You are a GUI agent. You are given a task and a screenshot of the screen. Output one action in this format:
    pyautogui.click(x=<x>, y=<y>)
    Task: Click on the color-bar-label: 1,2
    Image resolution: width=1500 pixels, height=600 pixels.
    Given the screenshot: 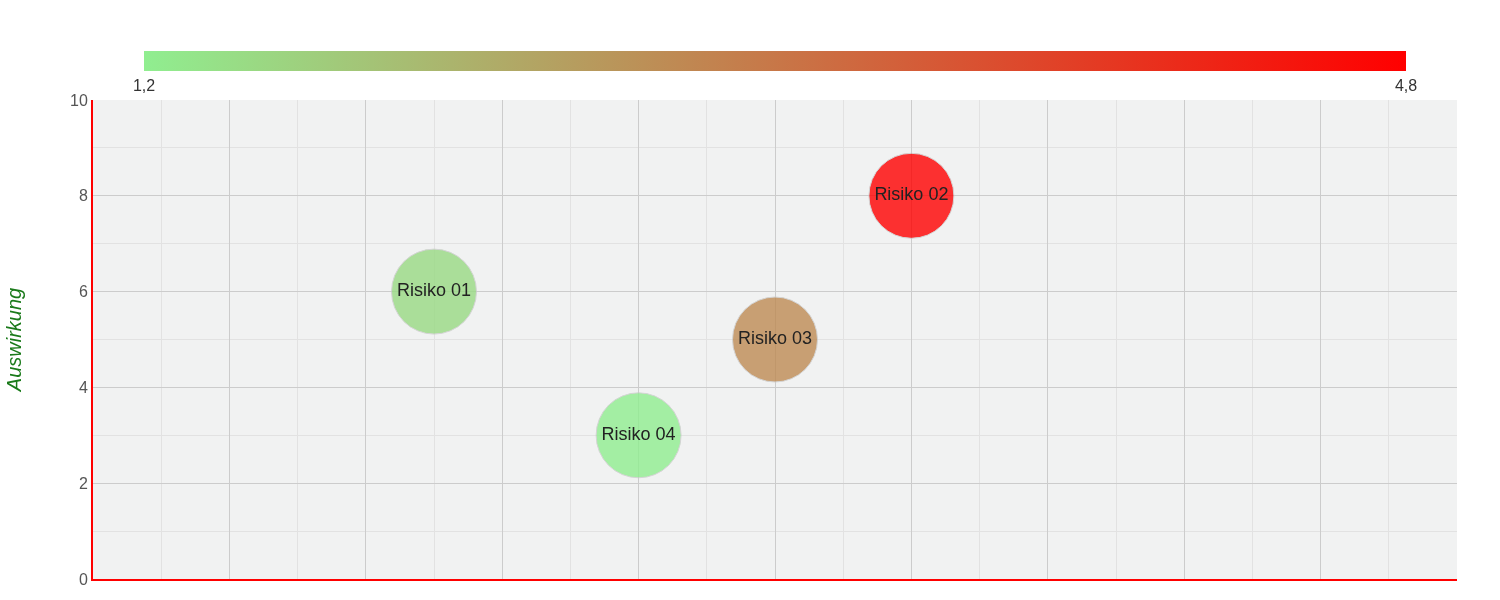 What is the action you would take?
    pyautogui.click(x=144, y=85)
    